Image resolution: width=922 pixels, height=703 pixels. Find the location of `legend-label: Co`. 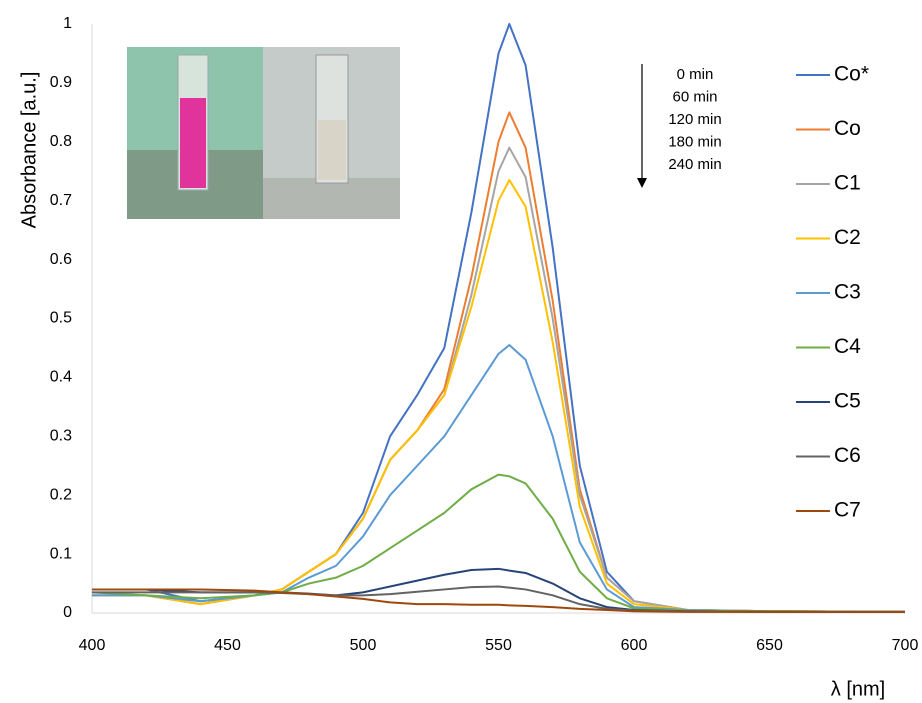

legend-label: Co is located at coordinates (847, 128).